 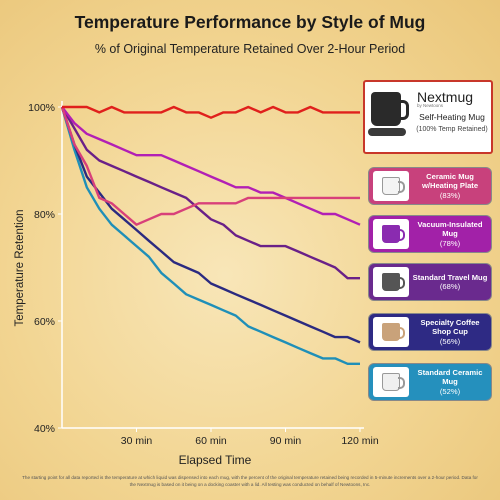 I want to click on legend-text: Standard Travel Mug (68%), so click(x=450, y=282).